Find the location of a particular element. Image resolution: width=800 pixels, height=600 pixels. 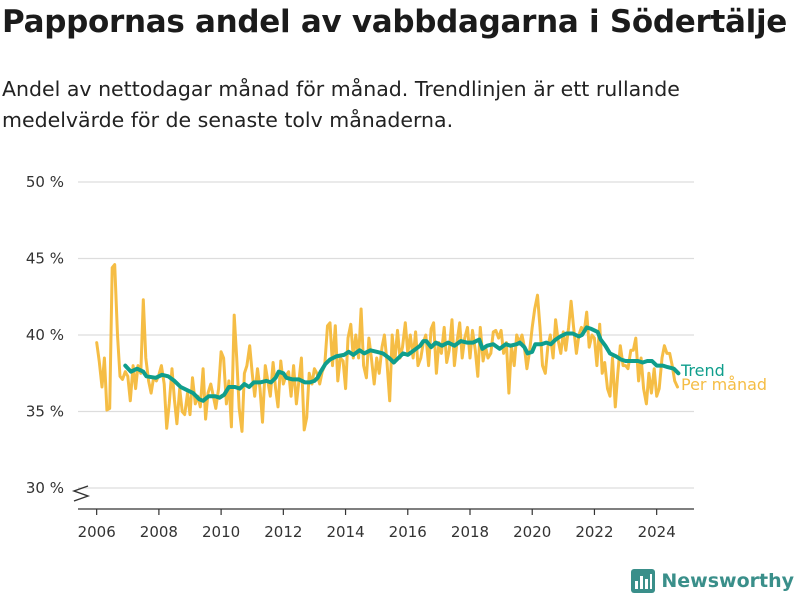

y-tick-label: 40 % is located at coordinates (45, 335).